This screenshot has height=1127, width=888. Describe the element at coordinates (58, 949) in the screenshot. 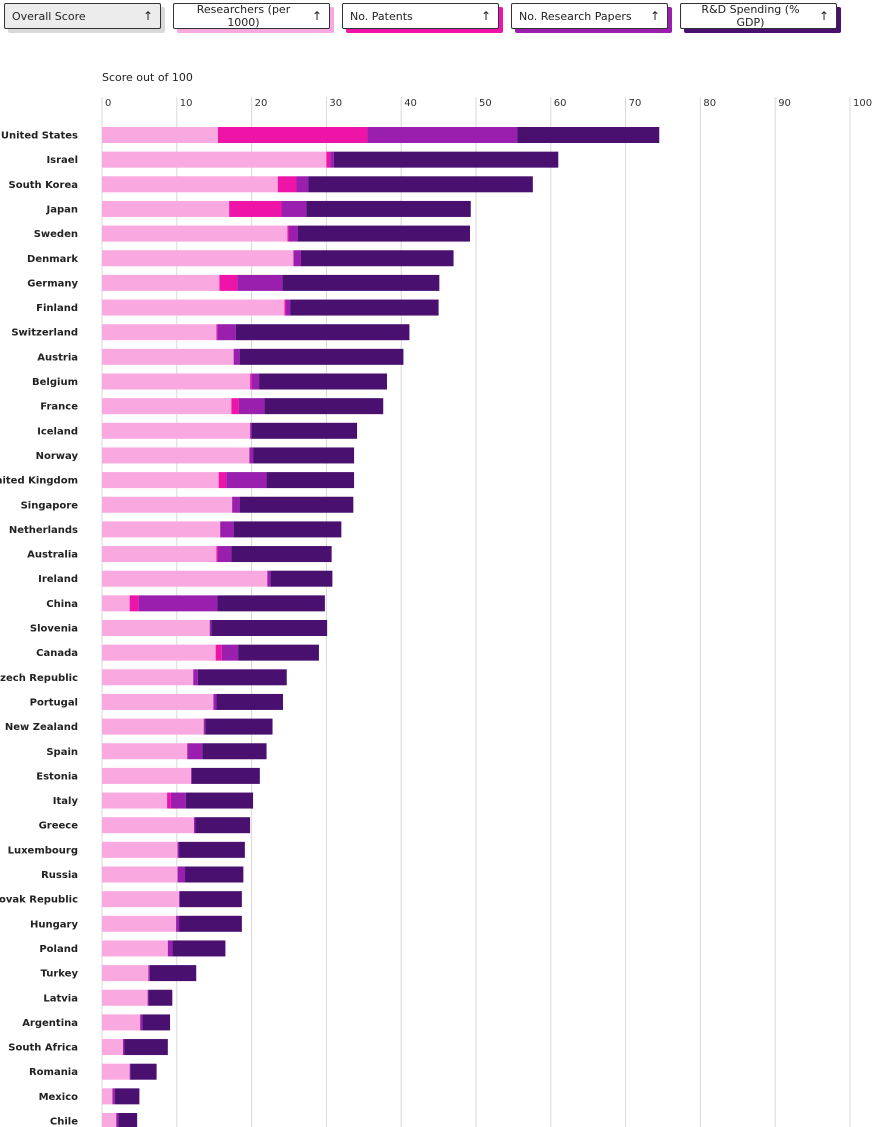

I see `category-label: Poland` at that location.